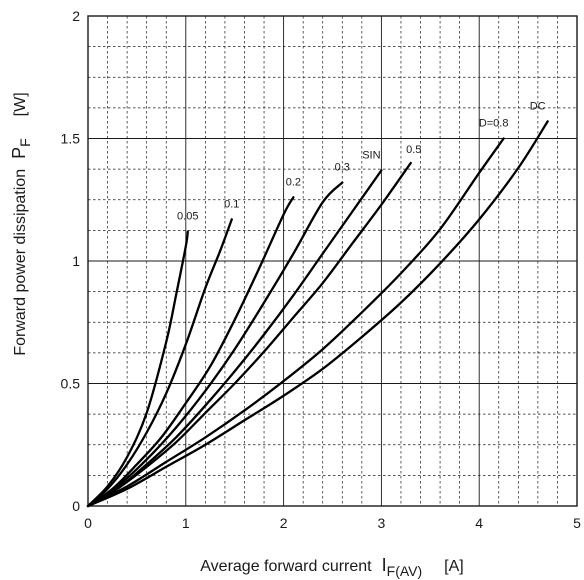  I want to click on x-tick-label: 1, so click(186, 523).